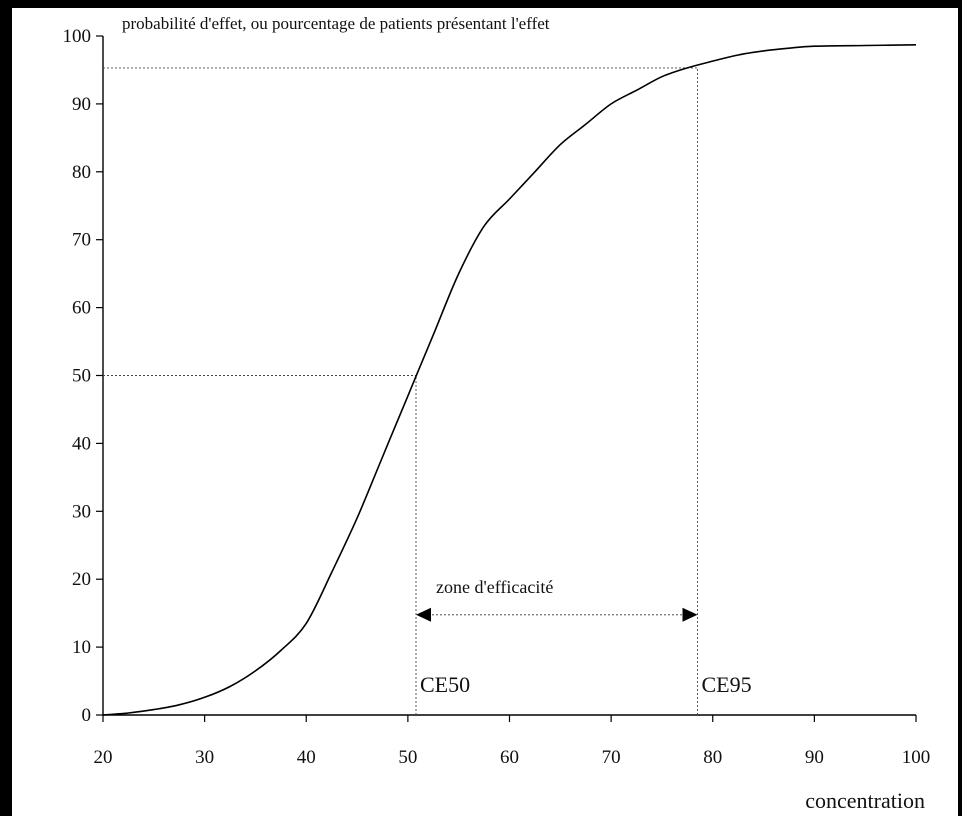 Image resolution: width=962 pixels, height=816 pixels. Describe the element at coordinates (81, 376) in the screenshot. I see `y-tick-label: 50` at that location.